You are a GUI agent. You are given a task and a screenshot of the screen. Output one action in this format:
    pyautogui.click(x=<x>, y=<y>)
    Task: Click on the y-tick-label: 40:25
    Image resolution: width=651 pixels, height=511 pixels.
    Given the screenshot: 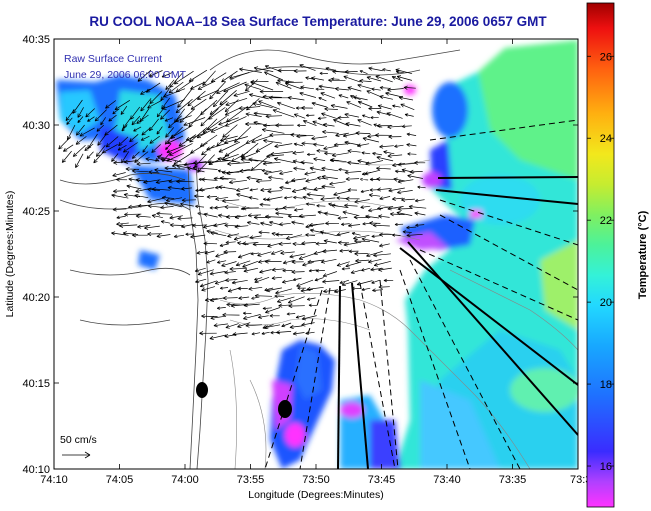 What is the action you would take?
    pyautogui.click(x=36, y=212)
    